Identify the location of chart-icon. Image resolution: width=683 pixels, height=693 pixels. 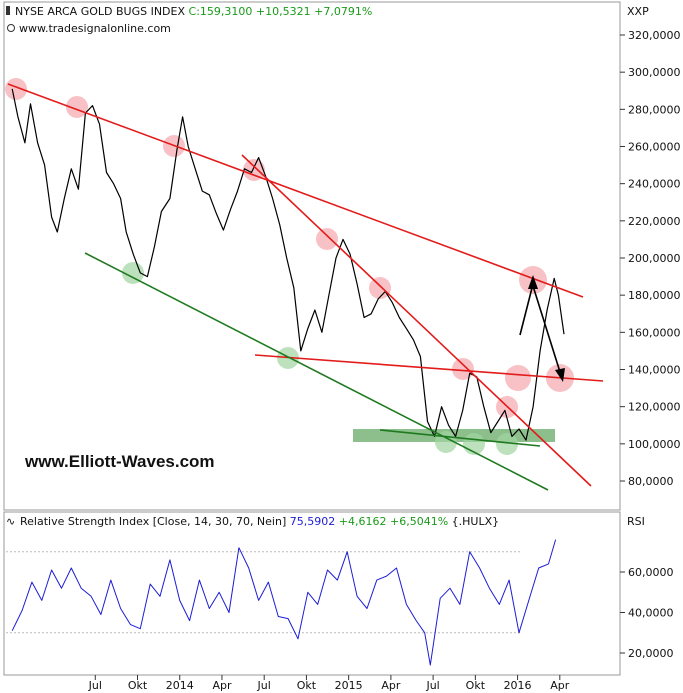
(8, 10).